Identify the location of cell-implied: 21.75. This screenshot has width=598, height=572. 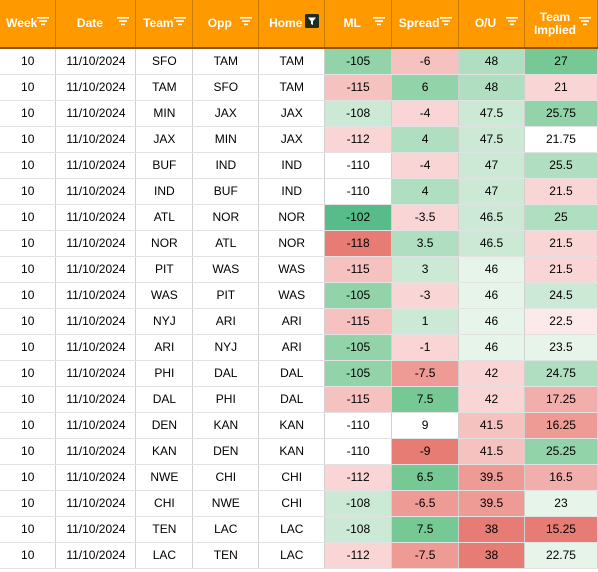
(561, 139).